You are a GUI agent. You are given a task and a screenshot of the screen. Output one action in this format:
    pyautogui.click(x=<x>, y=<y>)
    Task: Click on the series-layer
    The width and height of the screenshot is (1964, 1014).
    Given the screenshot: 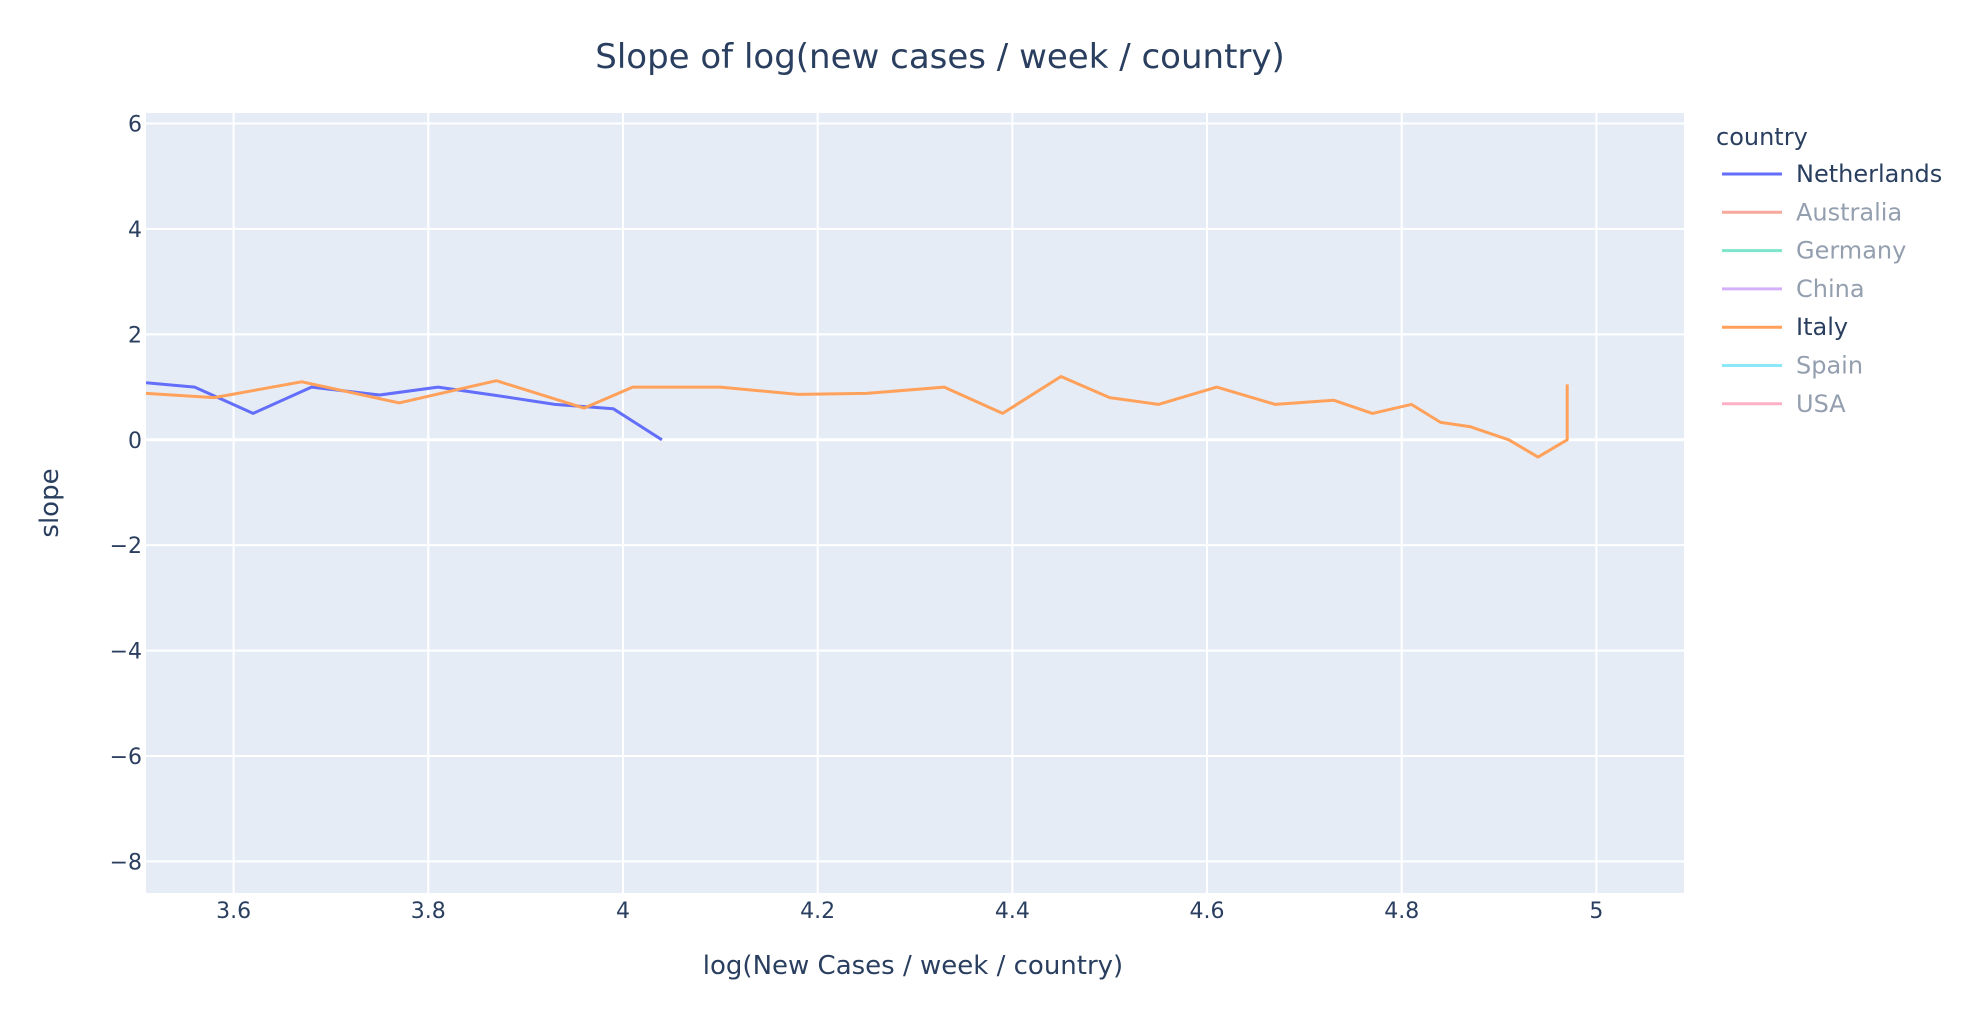 What is the action you would take?
    pyautogui.click(x=857, y=417)
    